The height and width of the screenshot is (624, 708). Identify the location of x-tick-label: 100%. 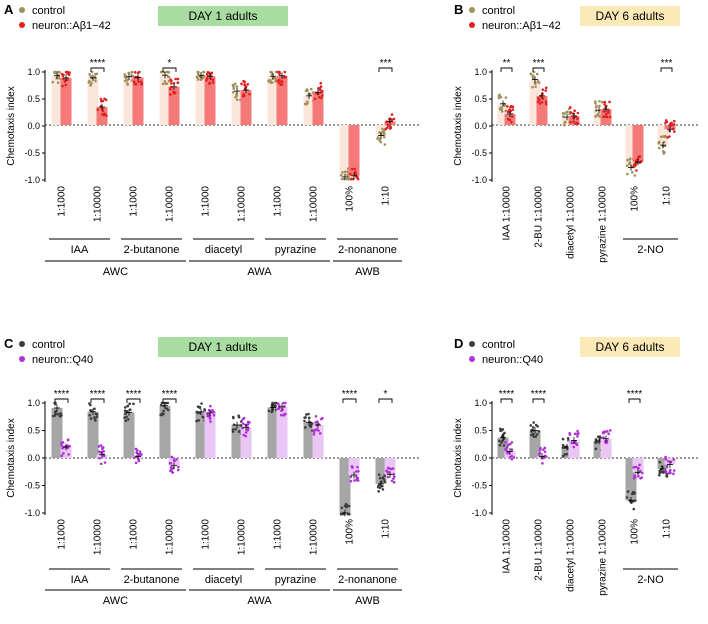
(635, 532).